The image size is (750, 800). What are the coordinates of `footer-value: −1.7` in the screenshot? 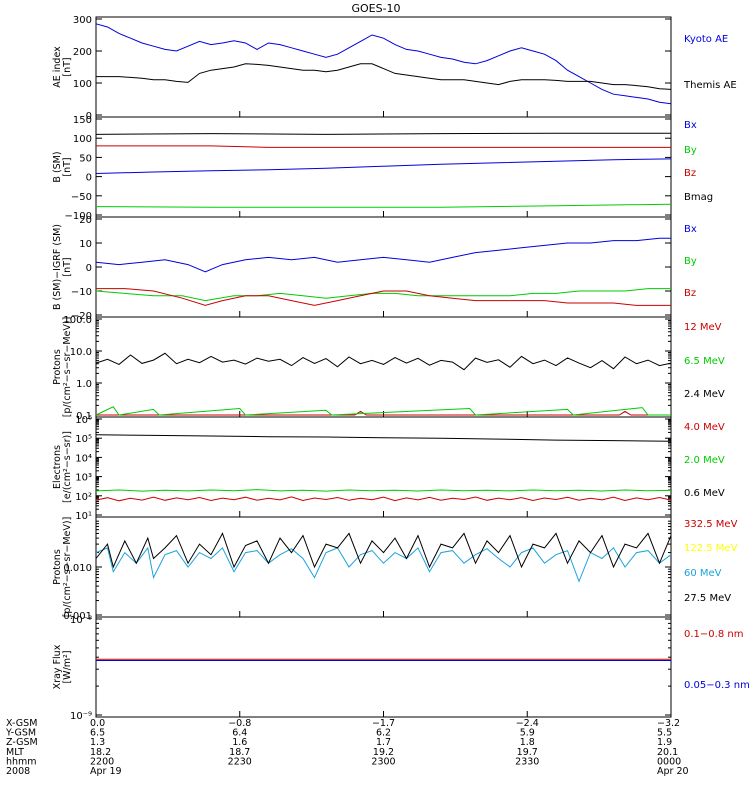 It's located at (383, 723).